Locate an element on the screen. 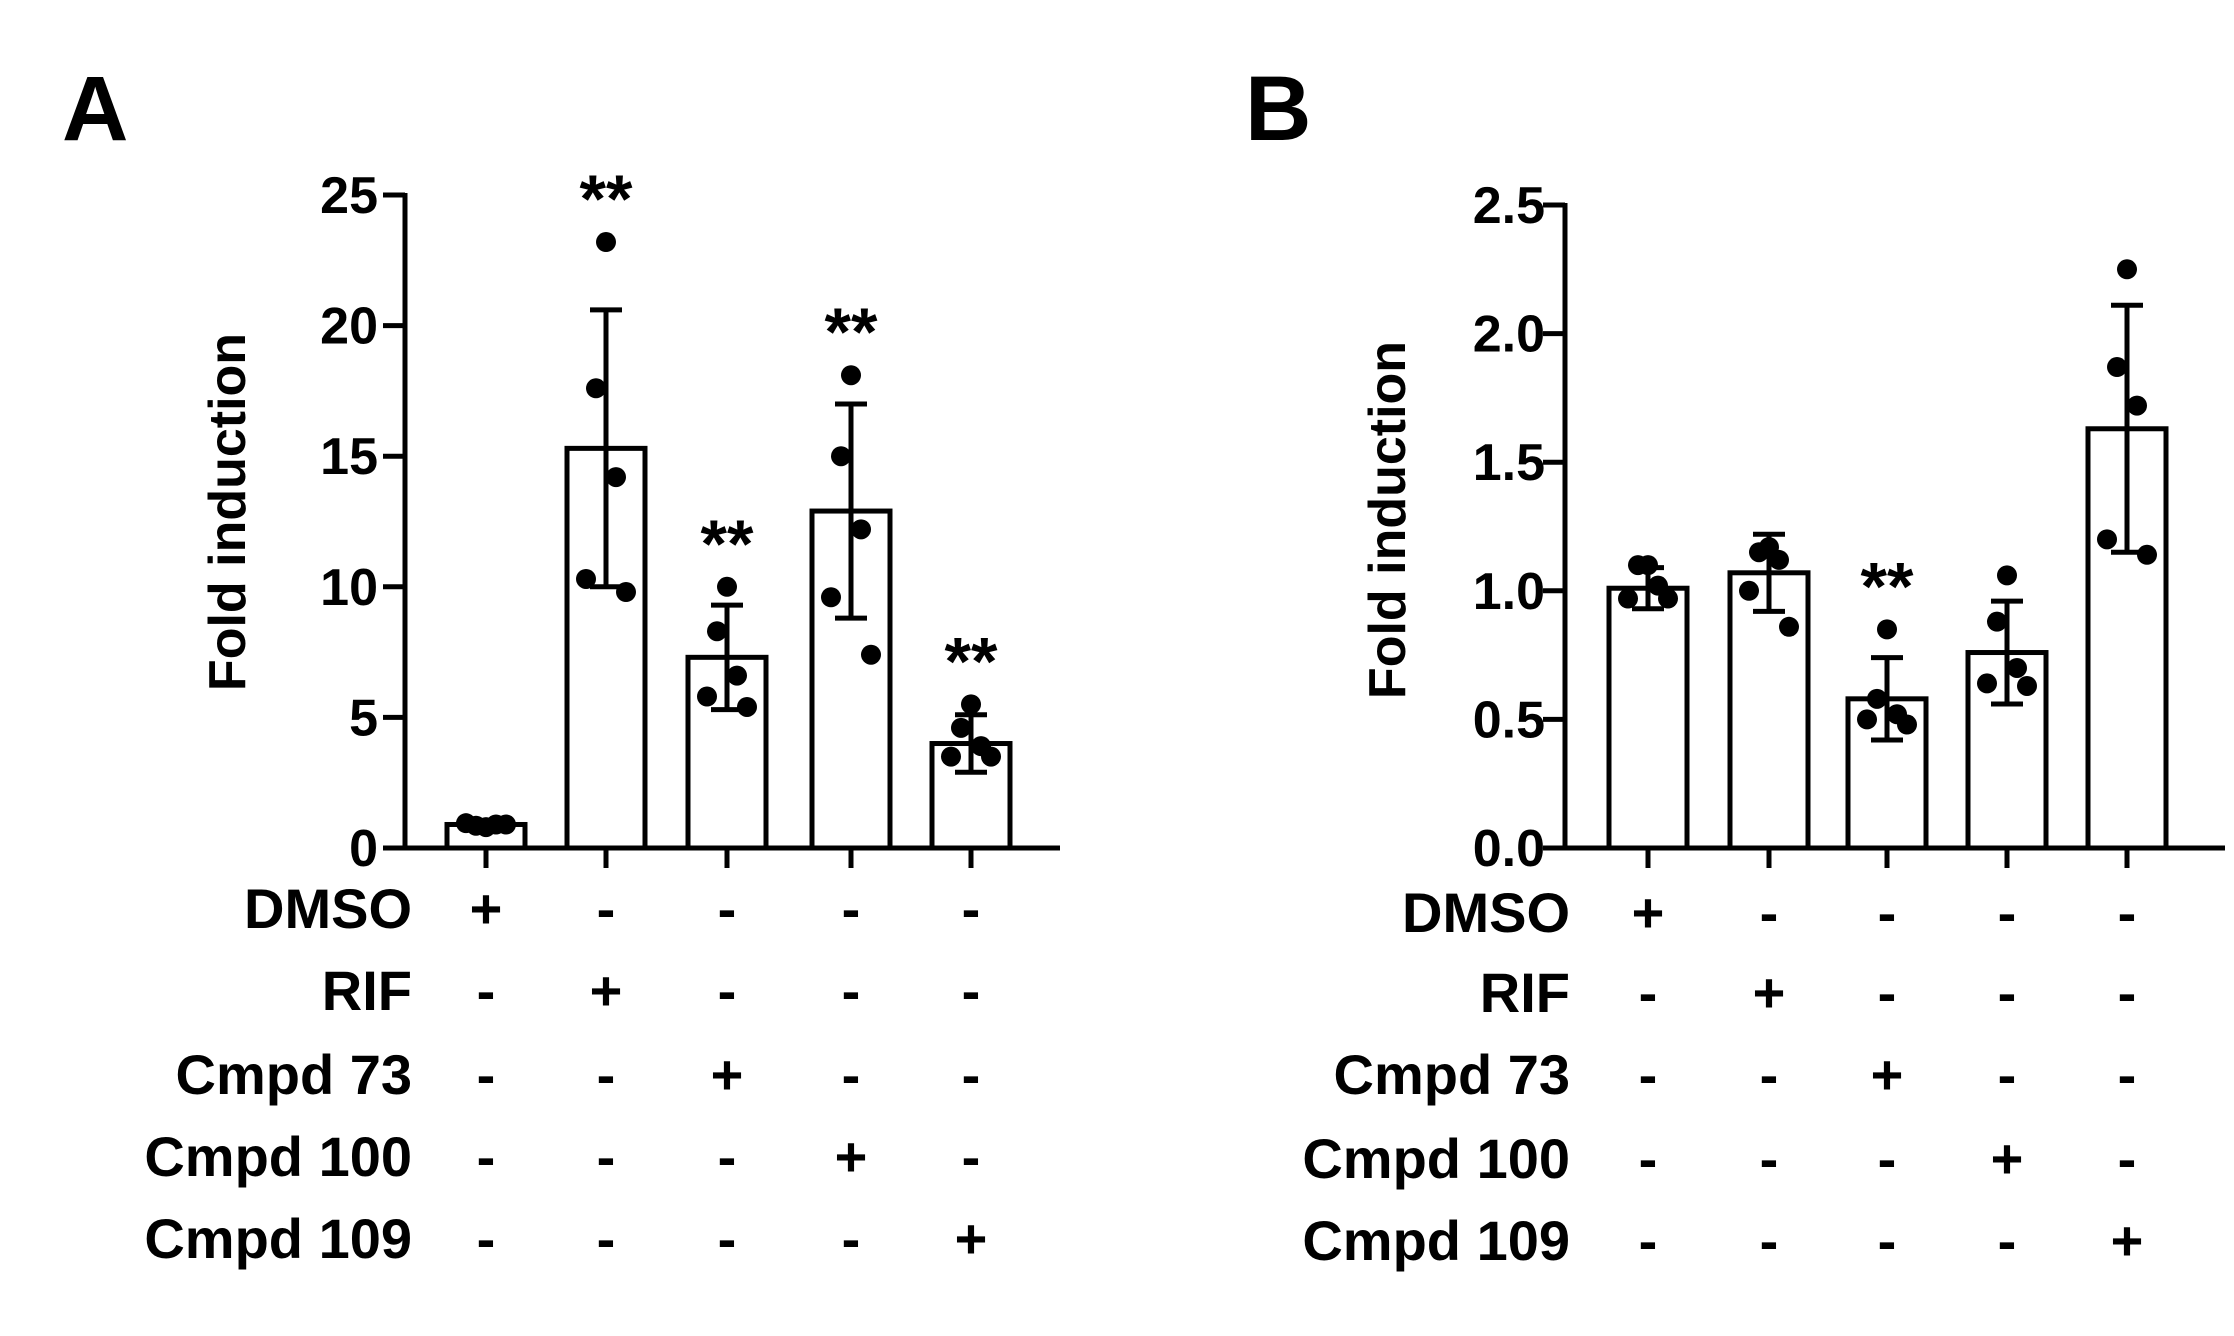 This screenshot has height=1336, width=2234. panel-letter: B is located at coordinates (1278, 109).